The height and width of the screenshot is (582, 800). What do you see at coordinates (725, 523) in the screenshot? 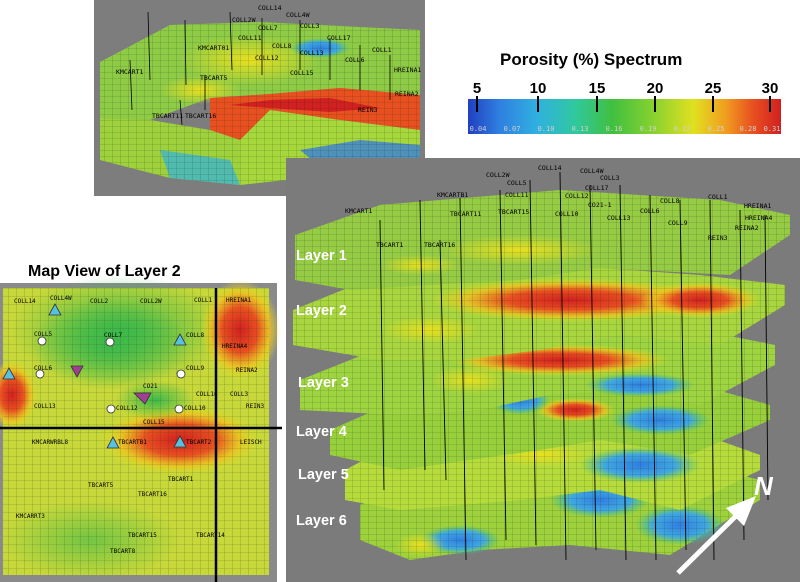
I see `north-arrow: N` at bounding box center [725, 523].